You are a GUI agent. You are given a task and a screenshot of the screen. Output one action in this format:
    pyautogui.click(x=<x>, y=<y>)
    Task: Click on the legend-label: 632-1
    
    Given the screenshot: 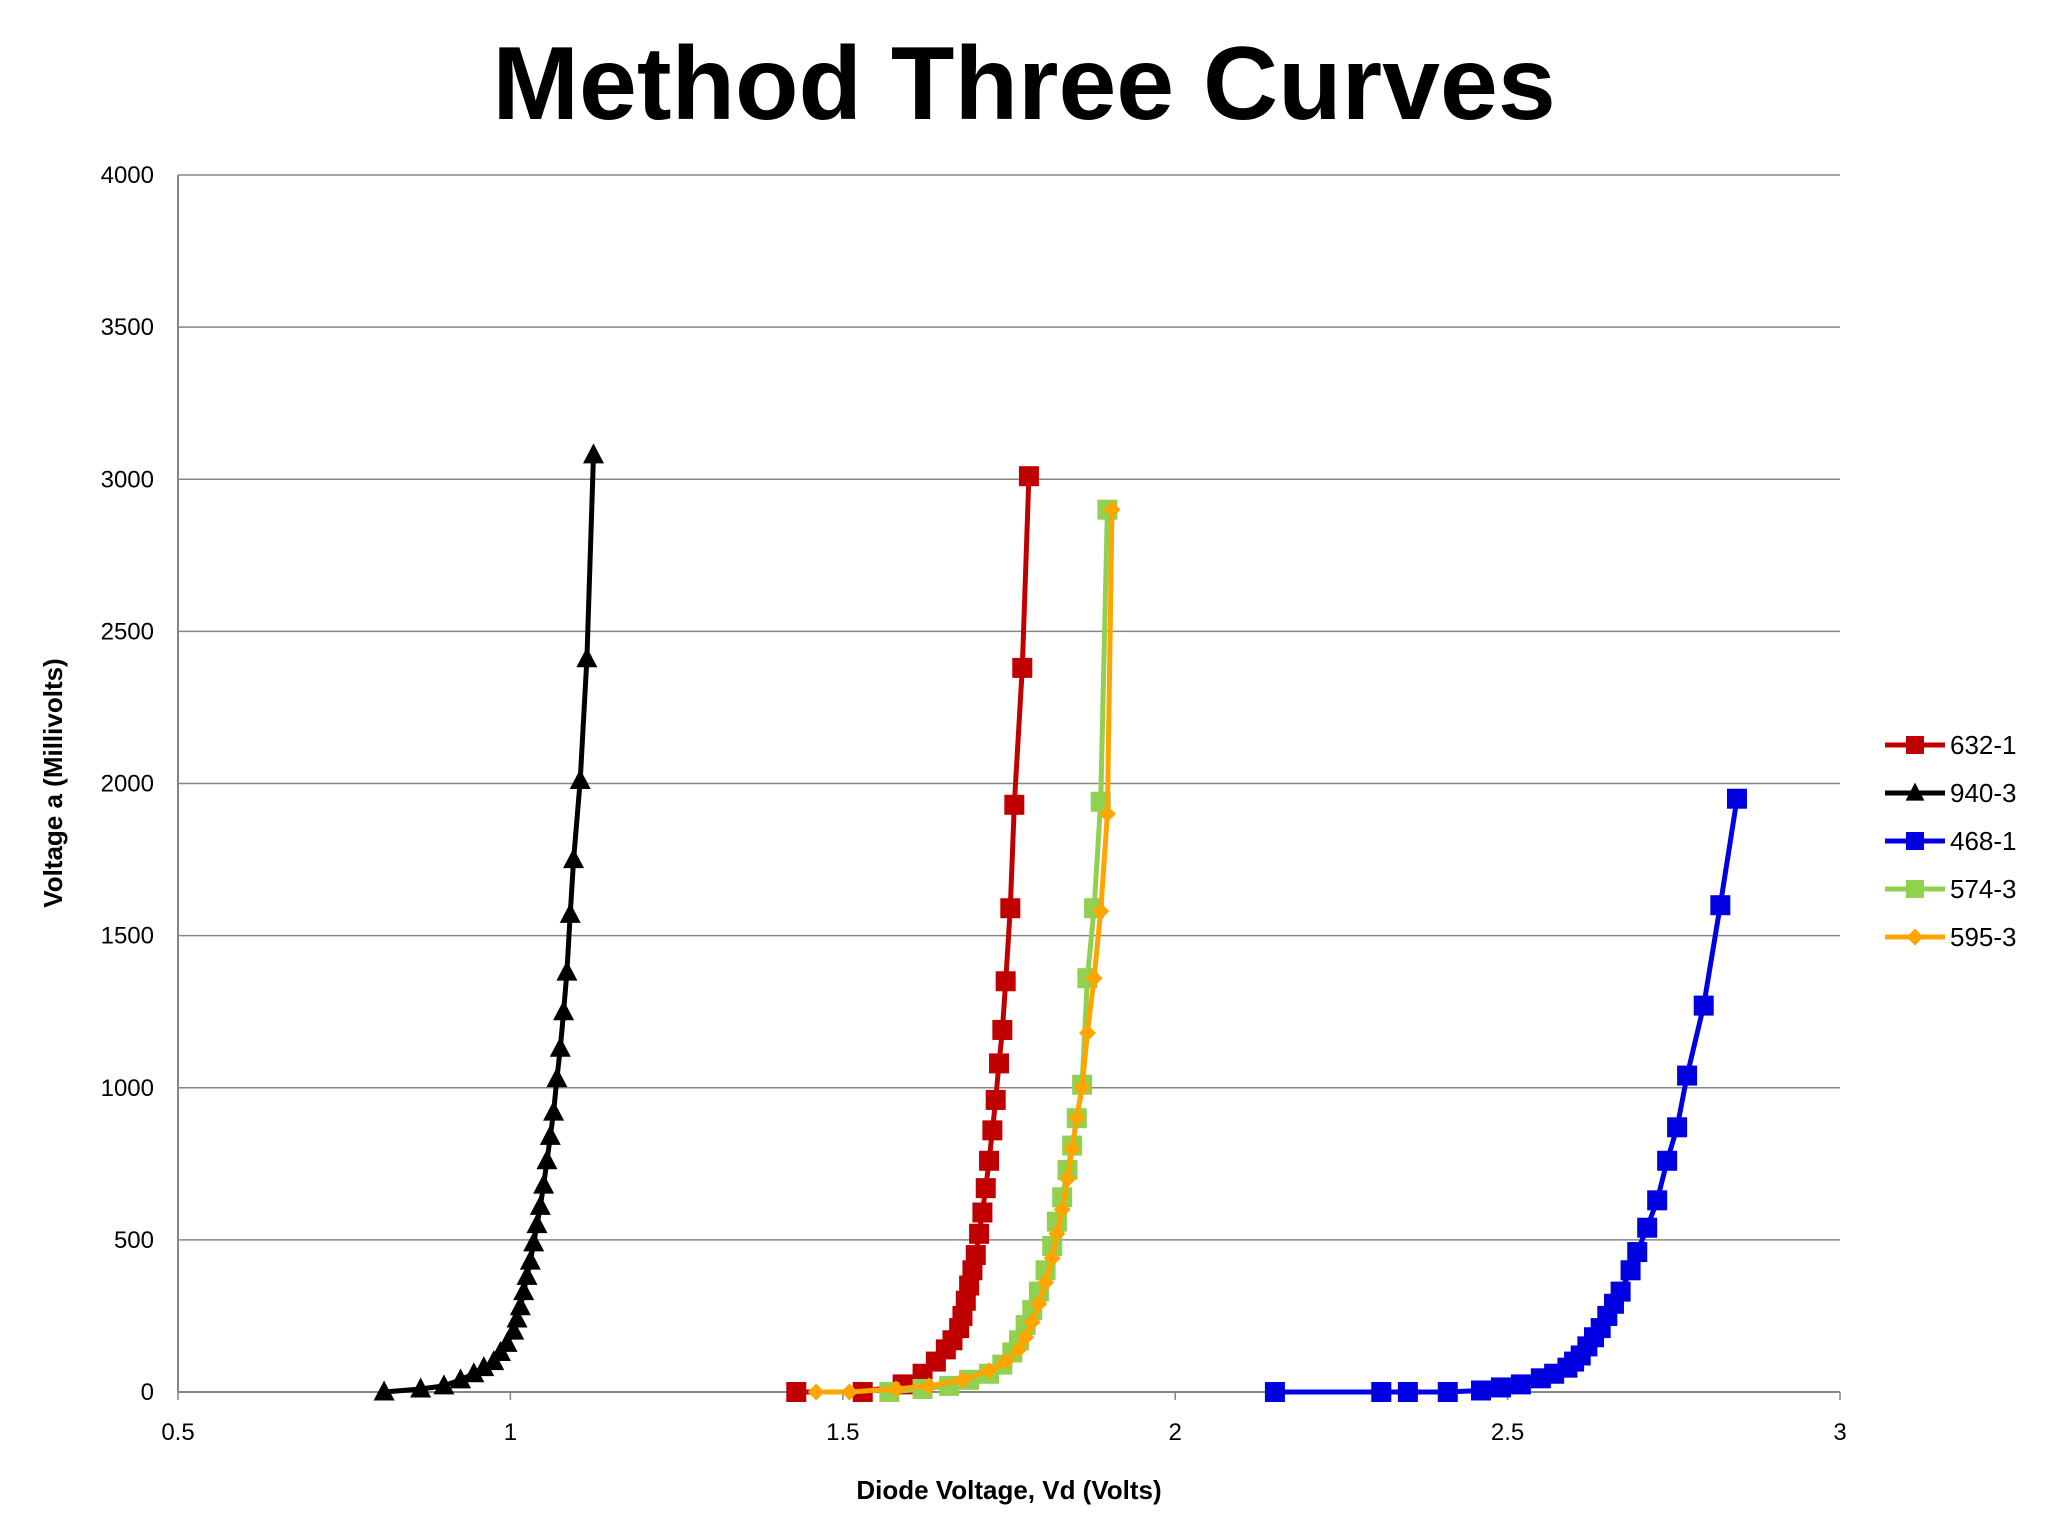 What is the action you would take?
    pyautogui.click(x=1983, y=745)
    